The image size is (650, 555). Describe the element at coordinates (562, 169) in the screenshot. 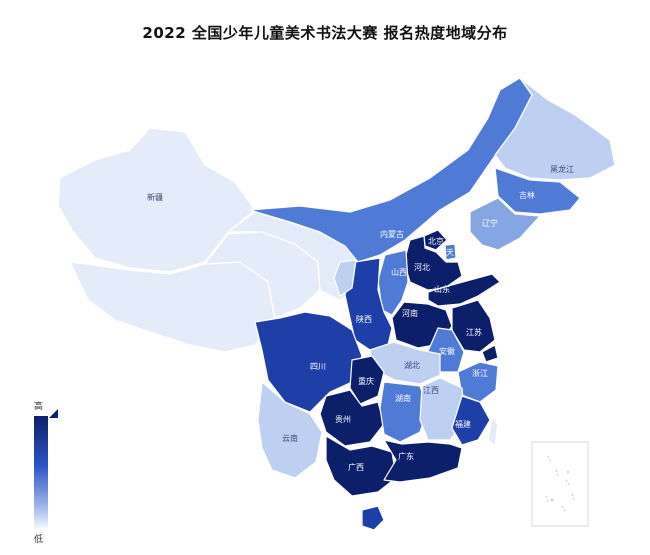

I see `province-label-heilongjiang: 黑龙江` at that location.